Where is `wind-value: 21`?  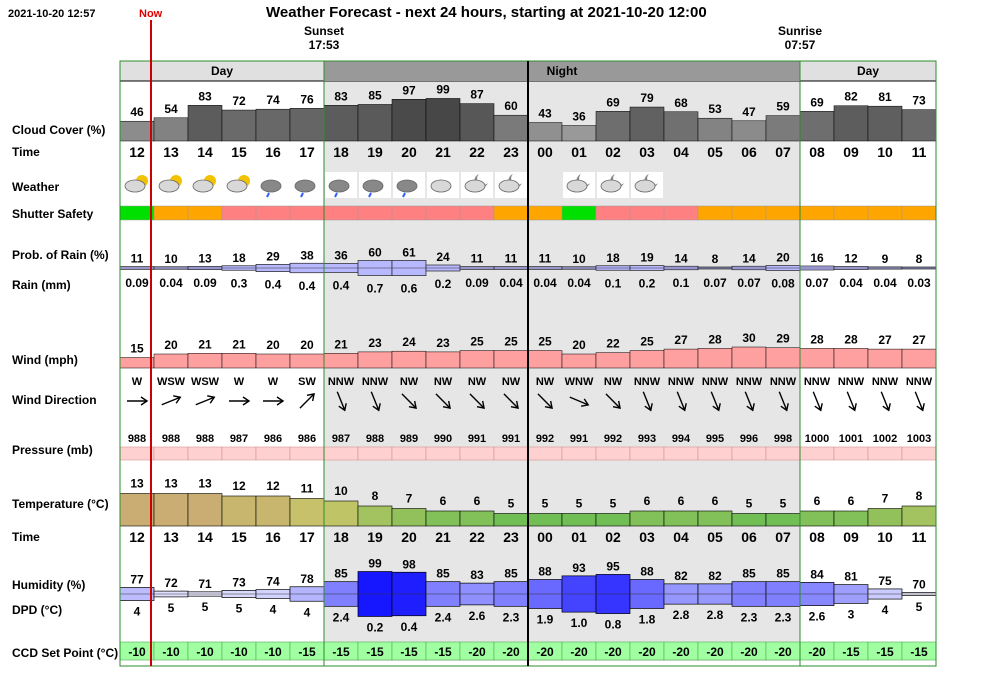
wind-value: 21 is located at coordinates (239, 344).